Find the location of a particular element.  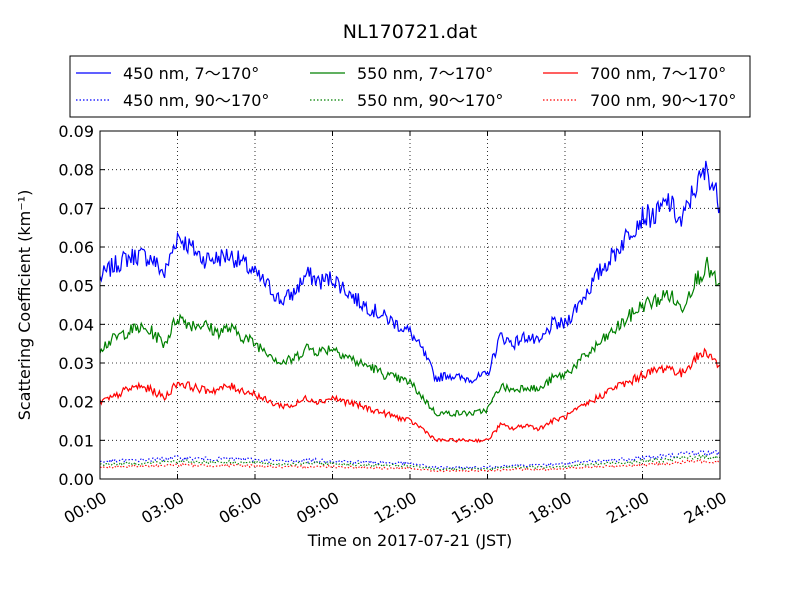

x-tick-label: 15:00 is located at coordinates (472, 508).